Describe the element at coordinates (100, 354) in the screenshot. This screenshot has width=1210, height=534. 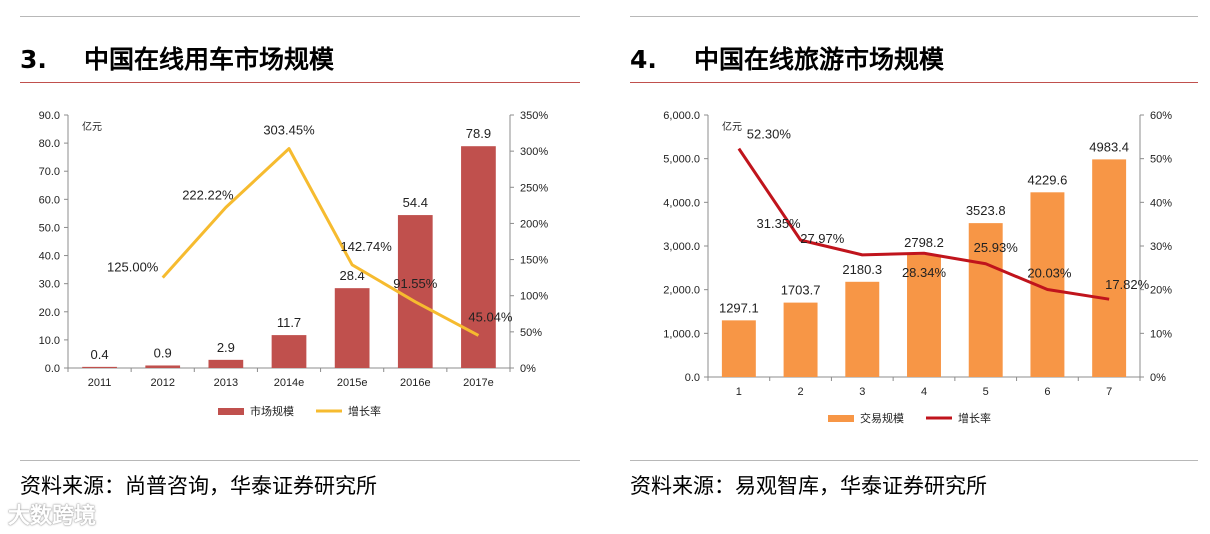
I see `bar-value-label: 0.4` at that location.